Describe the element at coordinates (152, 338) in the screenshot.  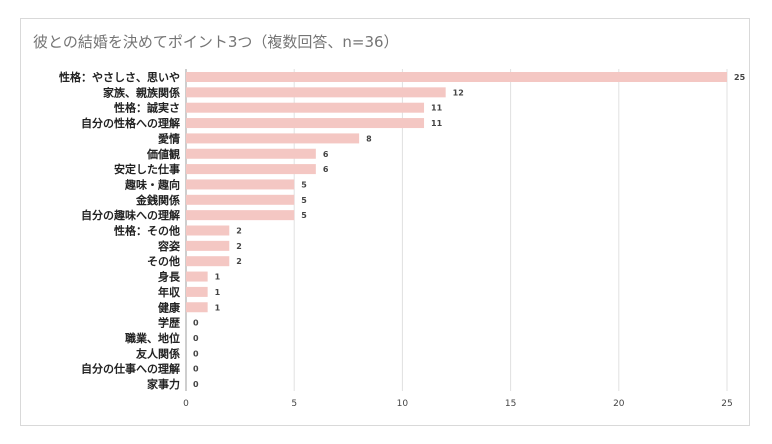
I see `category-label: 職業、地位` at that location.